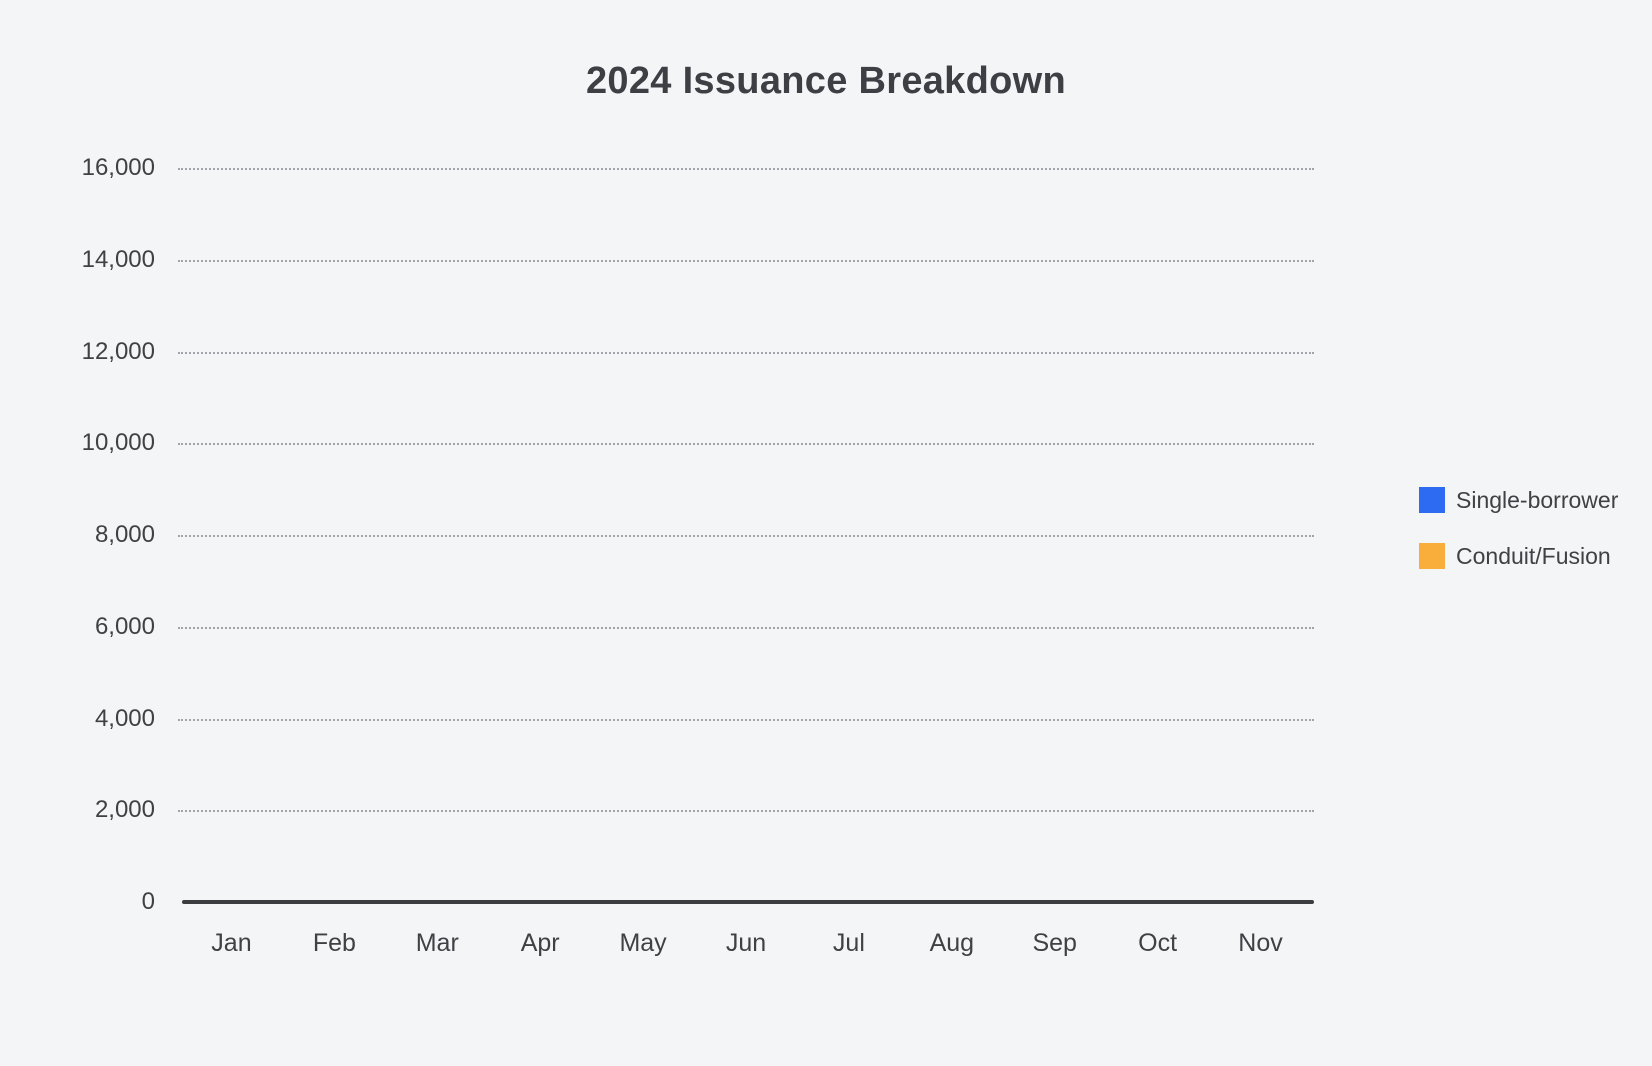 Image resolution: width=1652 pixels, height=1066 pixels. What do you see at coordinates (124, 534) in the screenshot?
I see `y-tick-label: 8,000` at bounding box center [124, 534].